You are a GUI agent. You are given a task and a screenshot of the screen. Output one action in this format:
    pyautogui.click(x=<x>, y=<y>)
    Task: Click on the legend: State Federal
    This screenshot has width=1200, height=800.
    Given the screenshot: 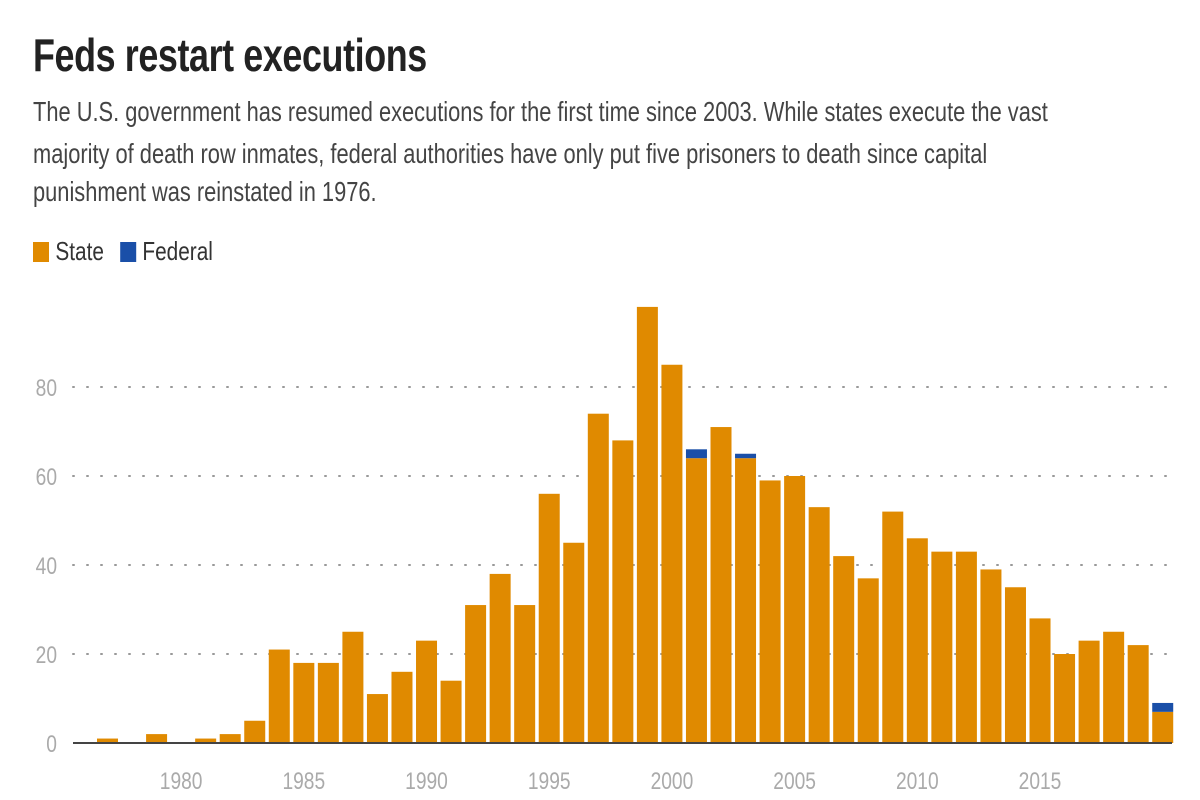 What is the action you would take?
    pyautogui.click(x=123, y=251)
    